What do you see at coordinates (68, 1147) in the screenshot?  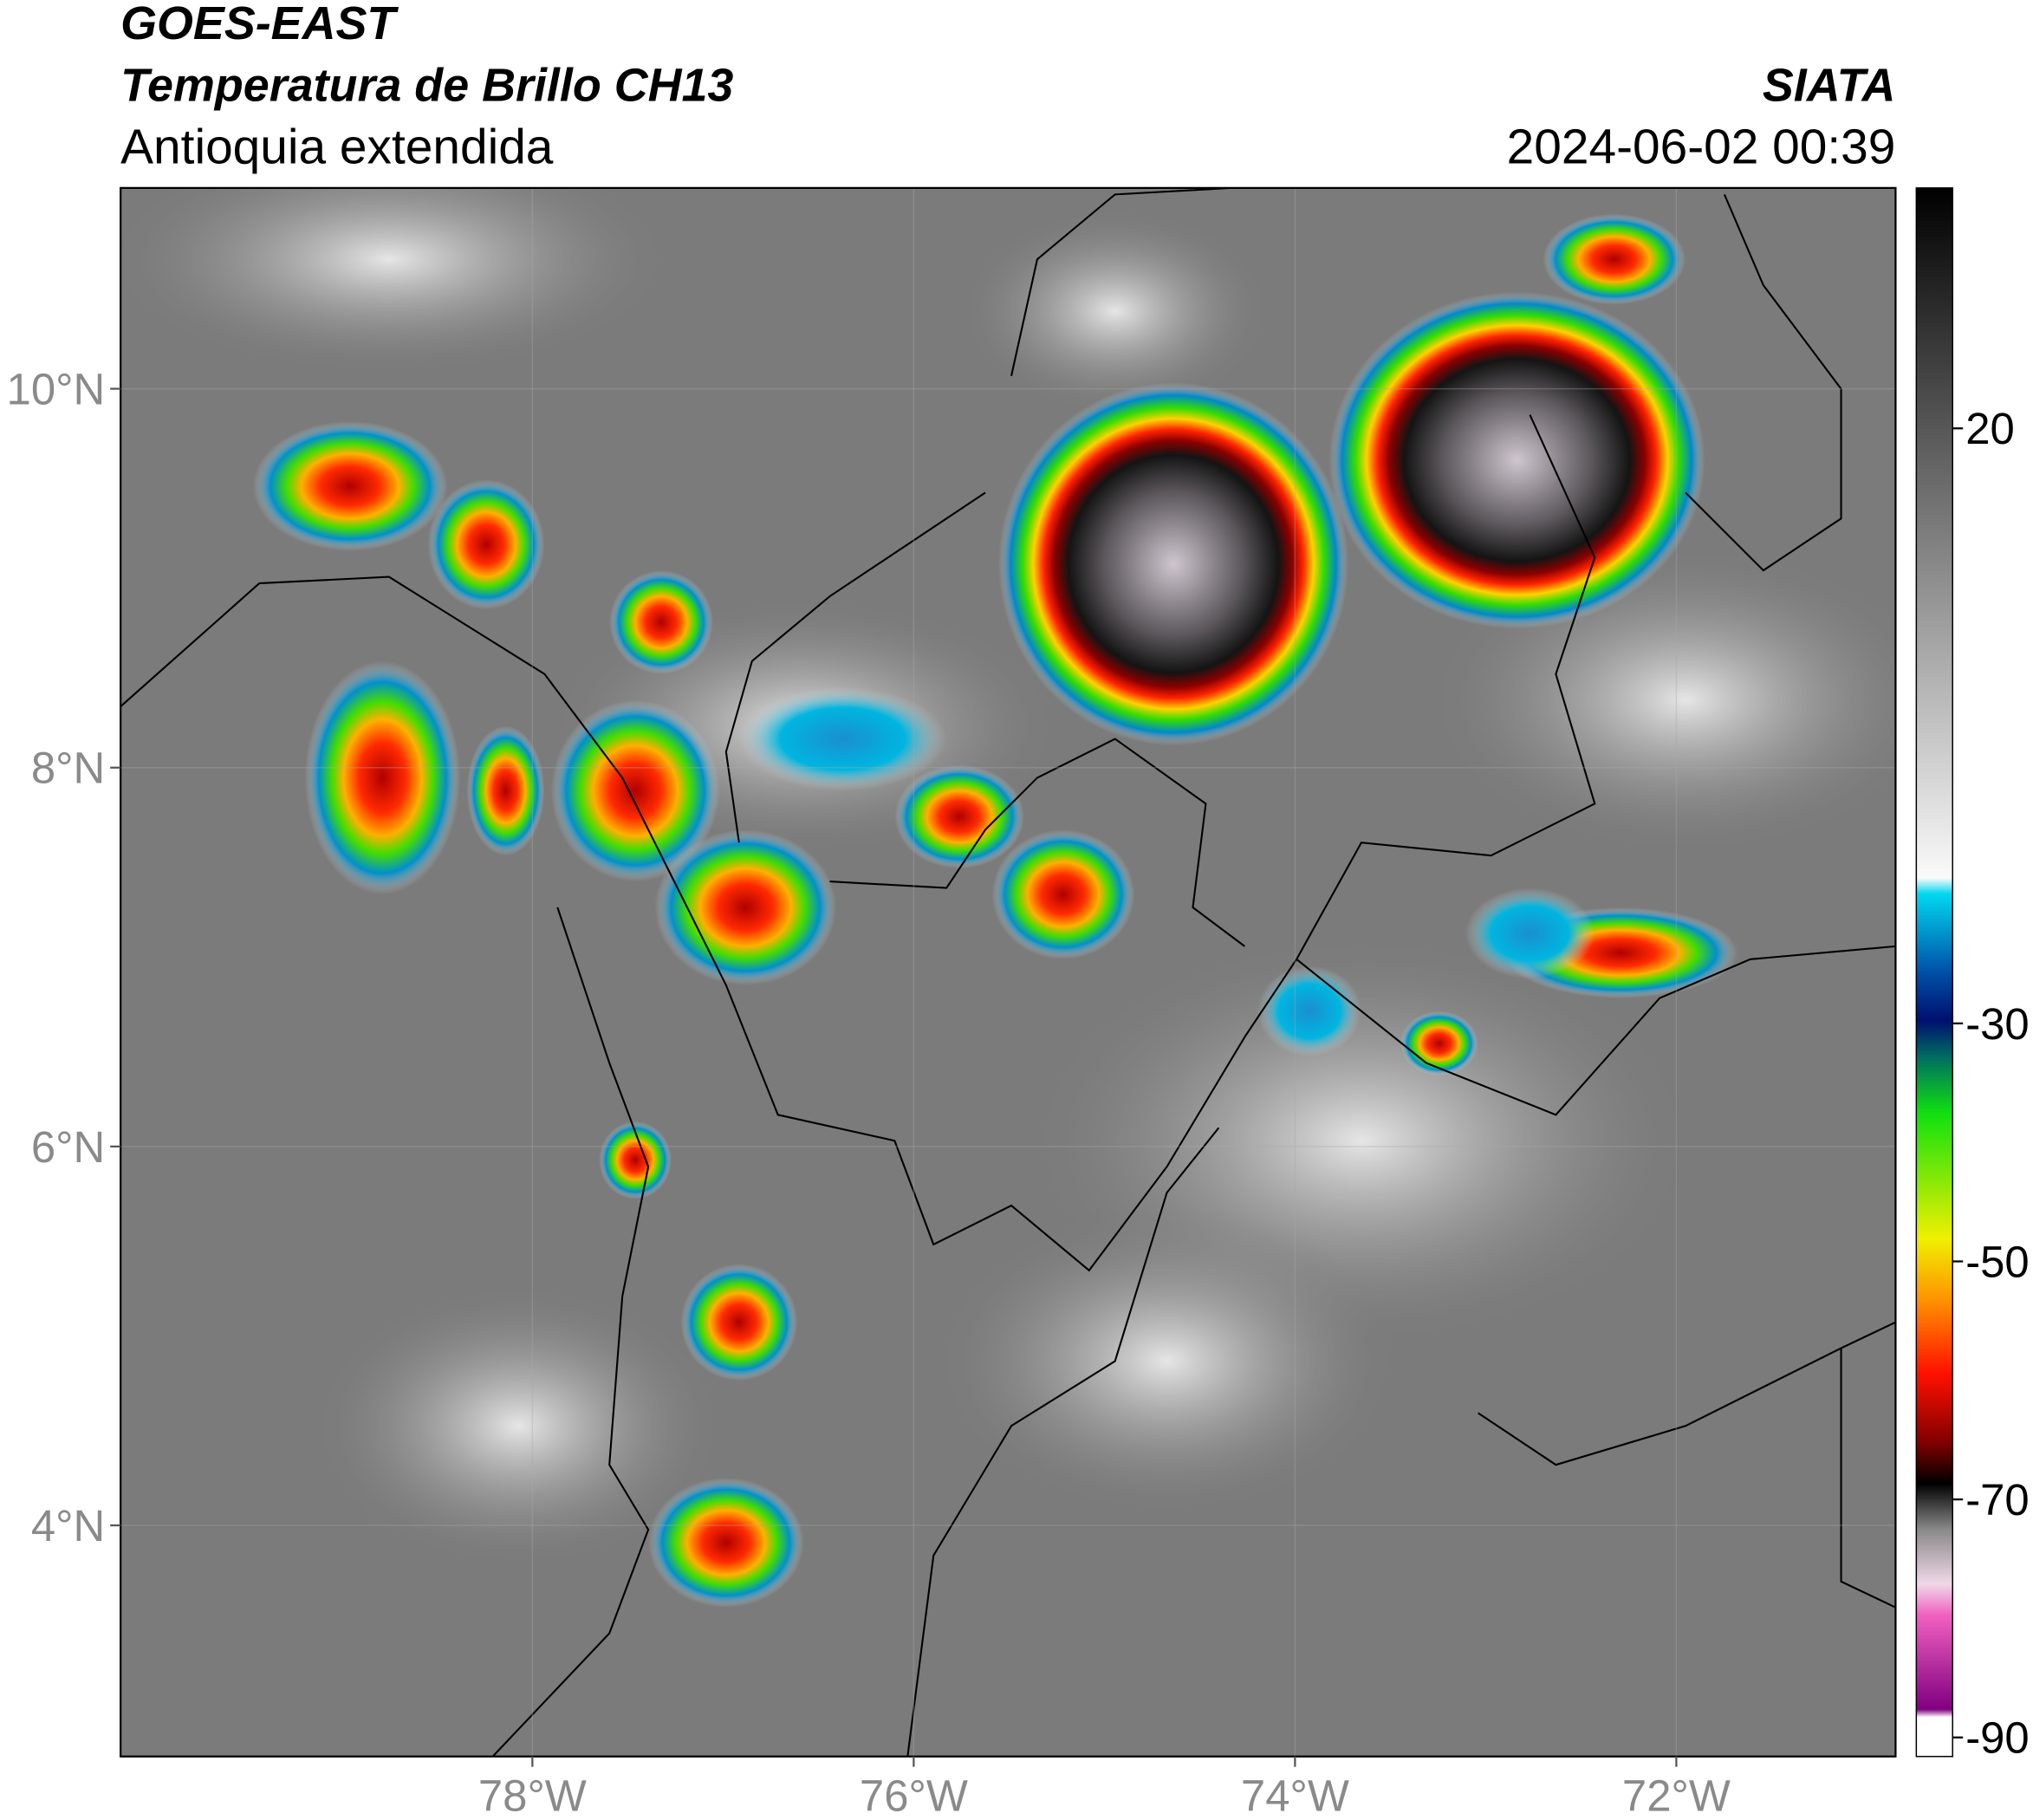 I see `y-tick-label: 6°N` at bounding box center [68, 1147].